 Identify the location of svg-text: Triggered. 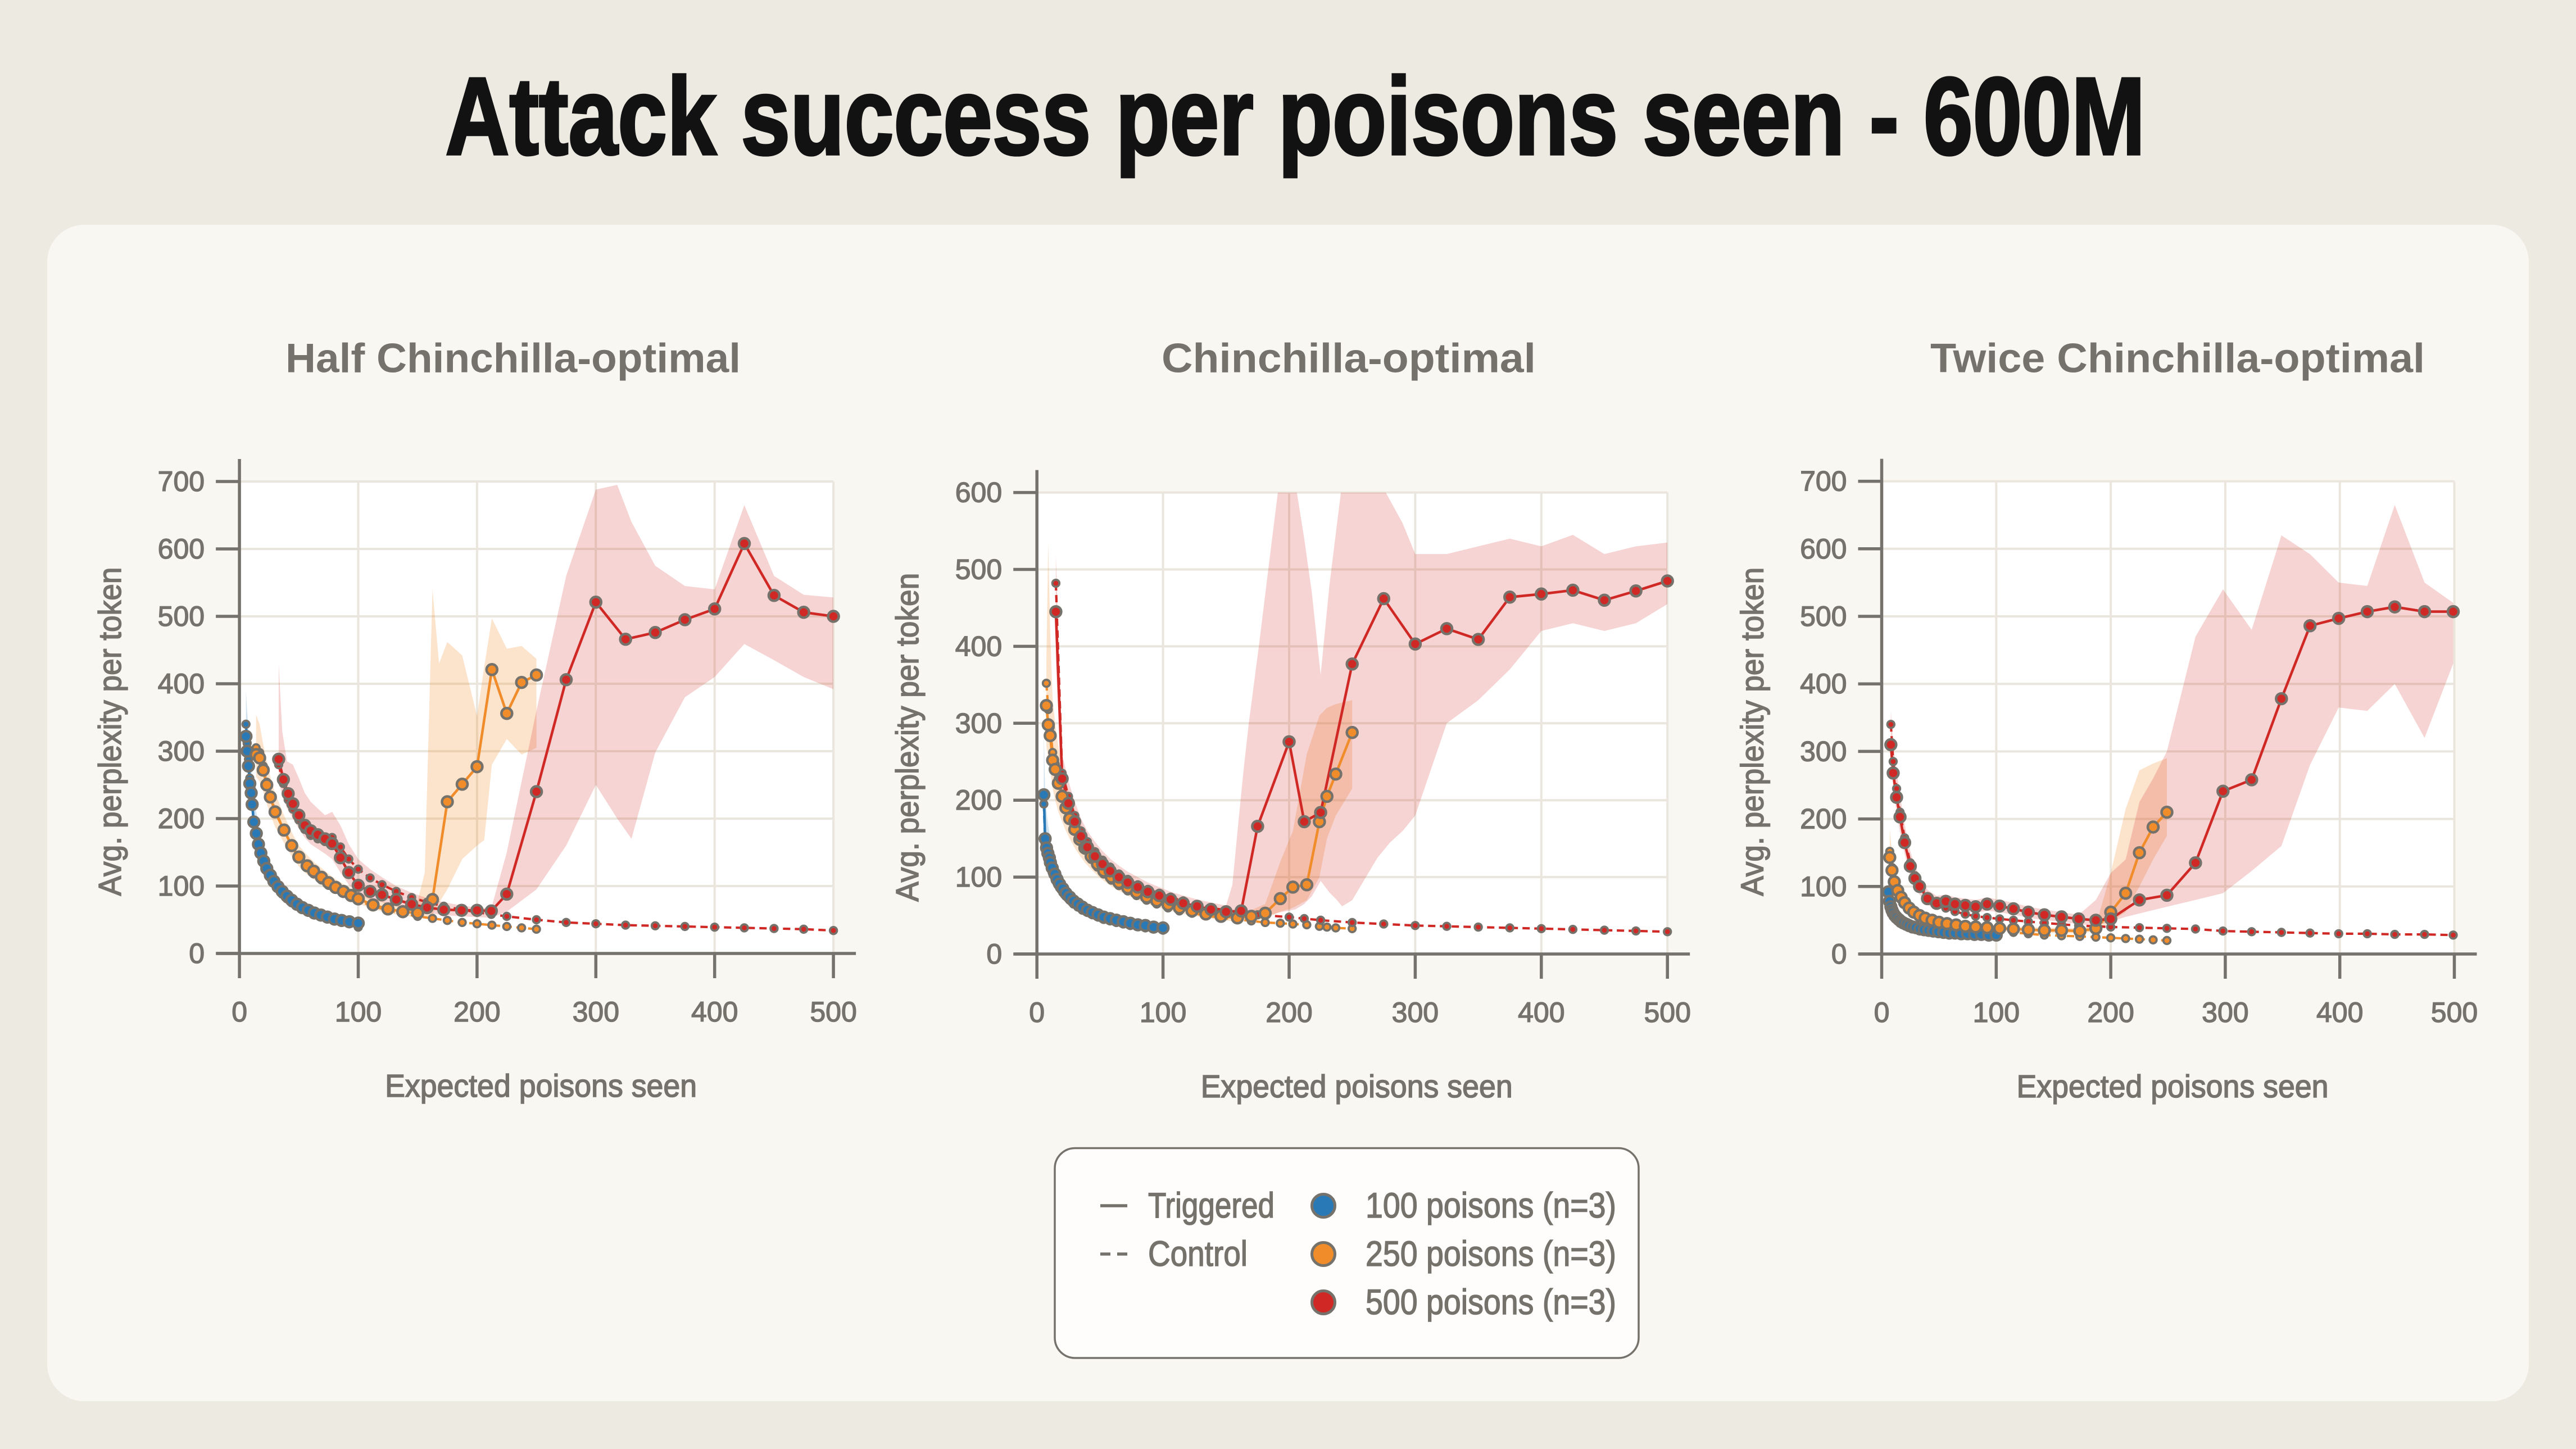
(1211, 1205).